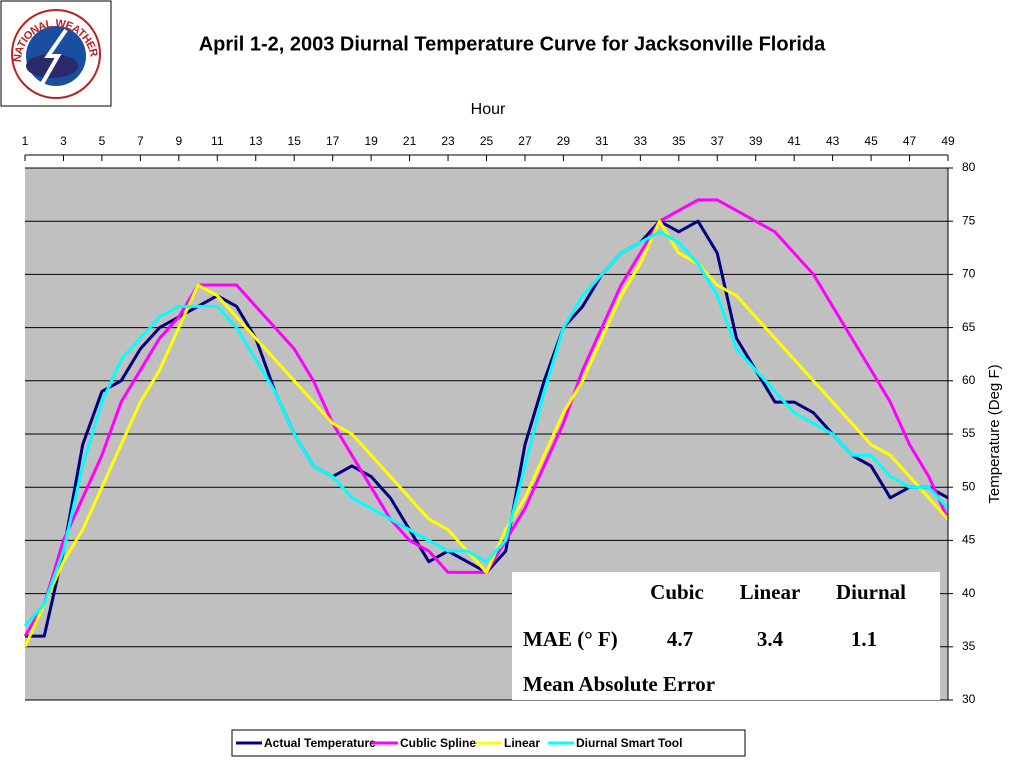 The height and width of the screenshot is (768, 1024). I want to click on x-tick-label: 37, so click(718, 141).